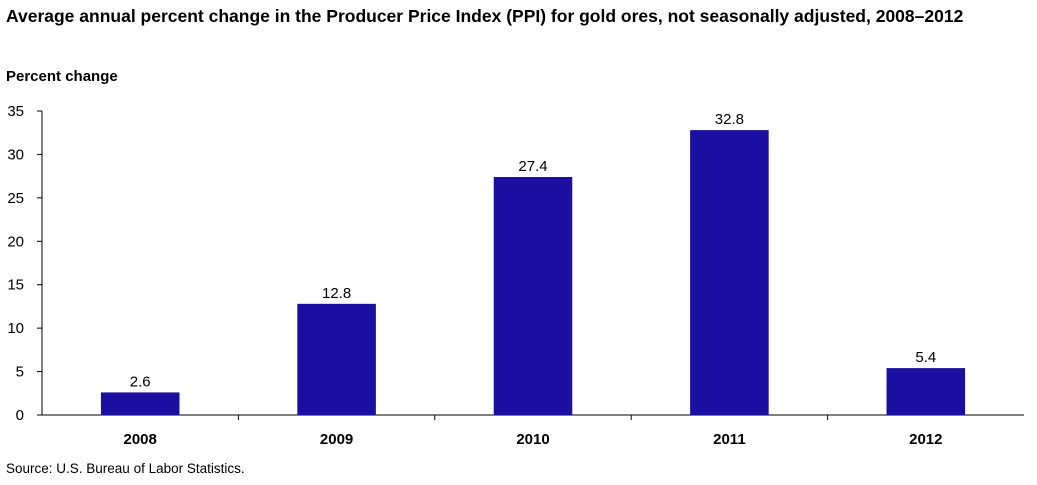 The image size is (1037, 485). What do you see at coordinates (140, 381) in the screenshot?
I see `data-label: 2.6` at bounding box center [140, 381].